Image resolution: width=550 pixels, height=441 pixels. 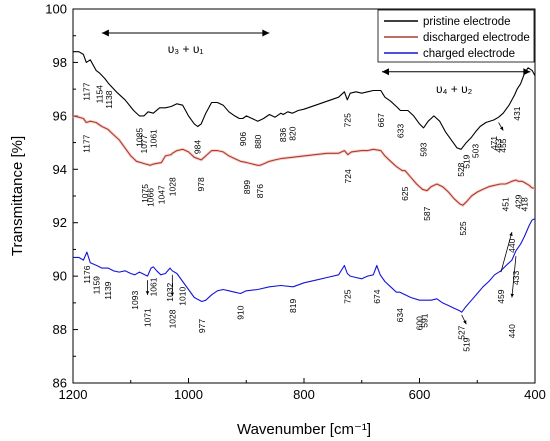 I want to click on legend-label: pristine electrode, so click(x=467, y=22).